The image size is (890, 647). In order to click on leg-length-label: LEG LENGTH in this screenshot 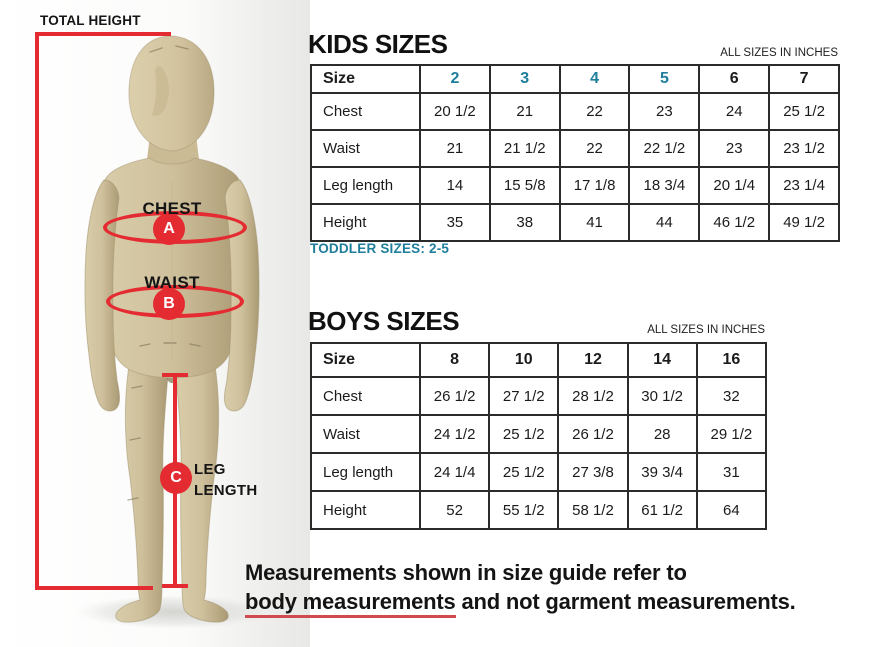, I will do `click(225, 480)`.